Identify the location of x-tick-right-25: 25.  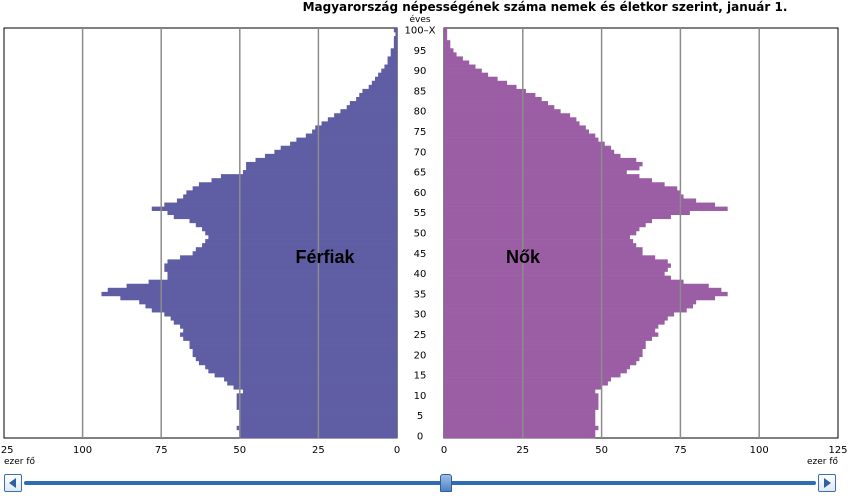
(522, 450).